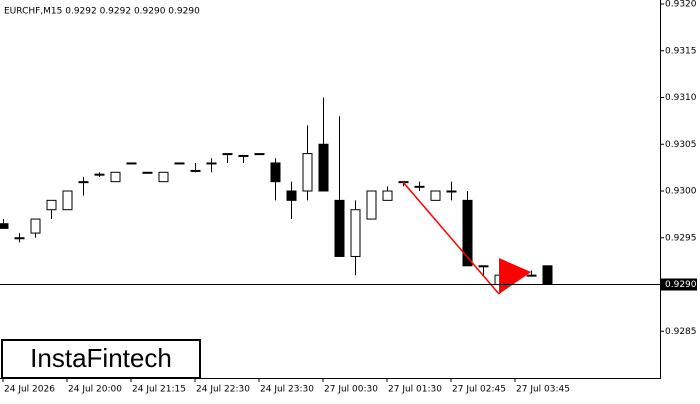 The image size is (700, 404). I want to click on x-tick-label: 27 Jul 00:30, so click(351, 390).